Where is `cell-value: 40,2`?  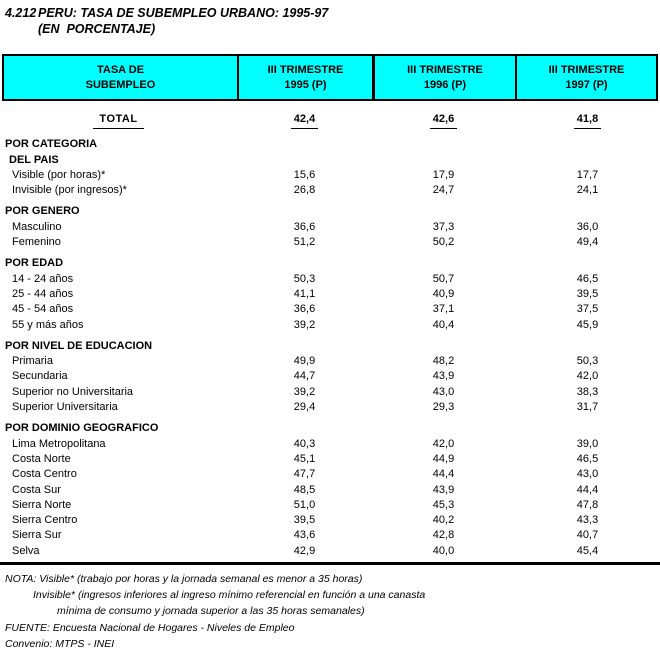 cell-value: 40,2 is located at coordinates (443, 520).